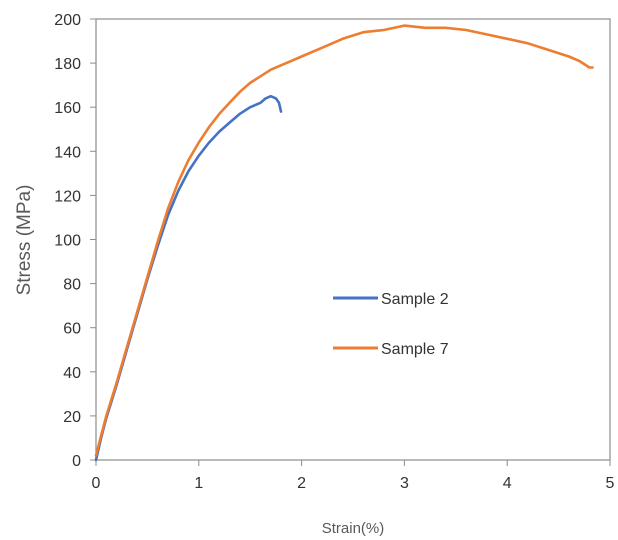 The width and height of the screenshot is (618, 540). I want to click on y-tick-label: 160, so click(67, 108).